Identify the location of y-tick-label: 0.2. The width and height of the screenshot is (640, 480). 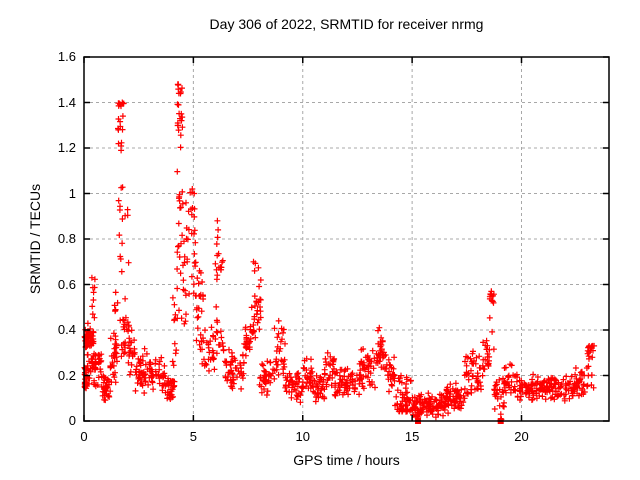
(66, 375).